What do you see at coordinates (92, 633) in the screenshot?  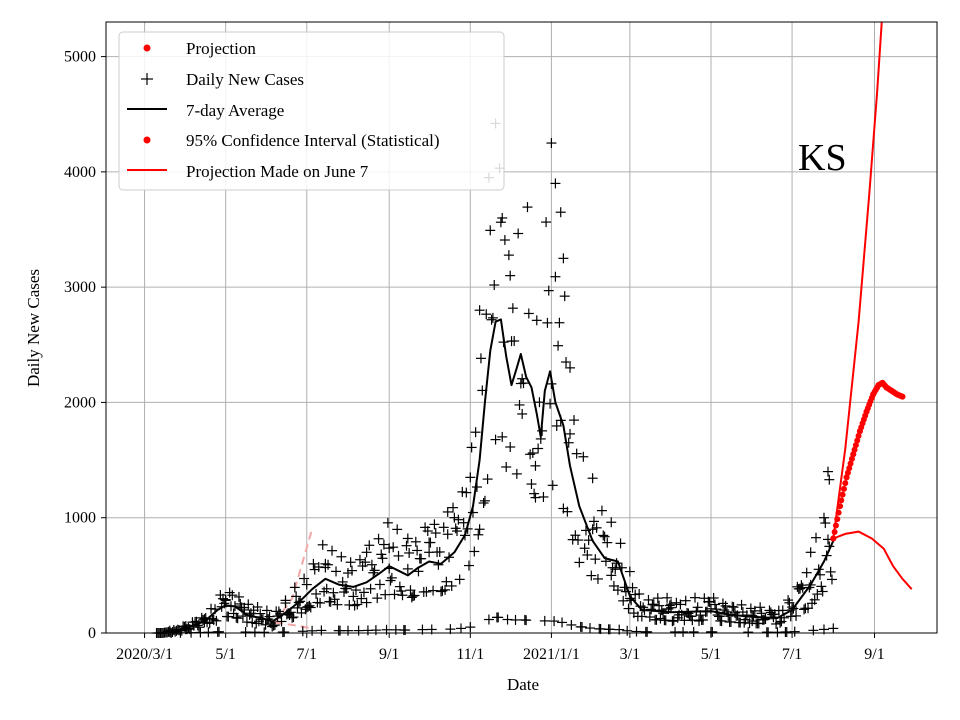 I see `y-tick-label: 0` at bounding box center [92, 633].